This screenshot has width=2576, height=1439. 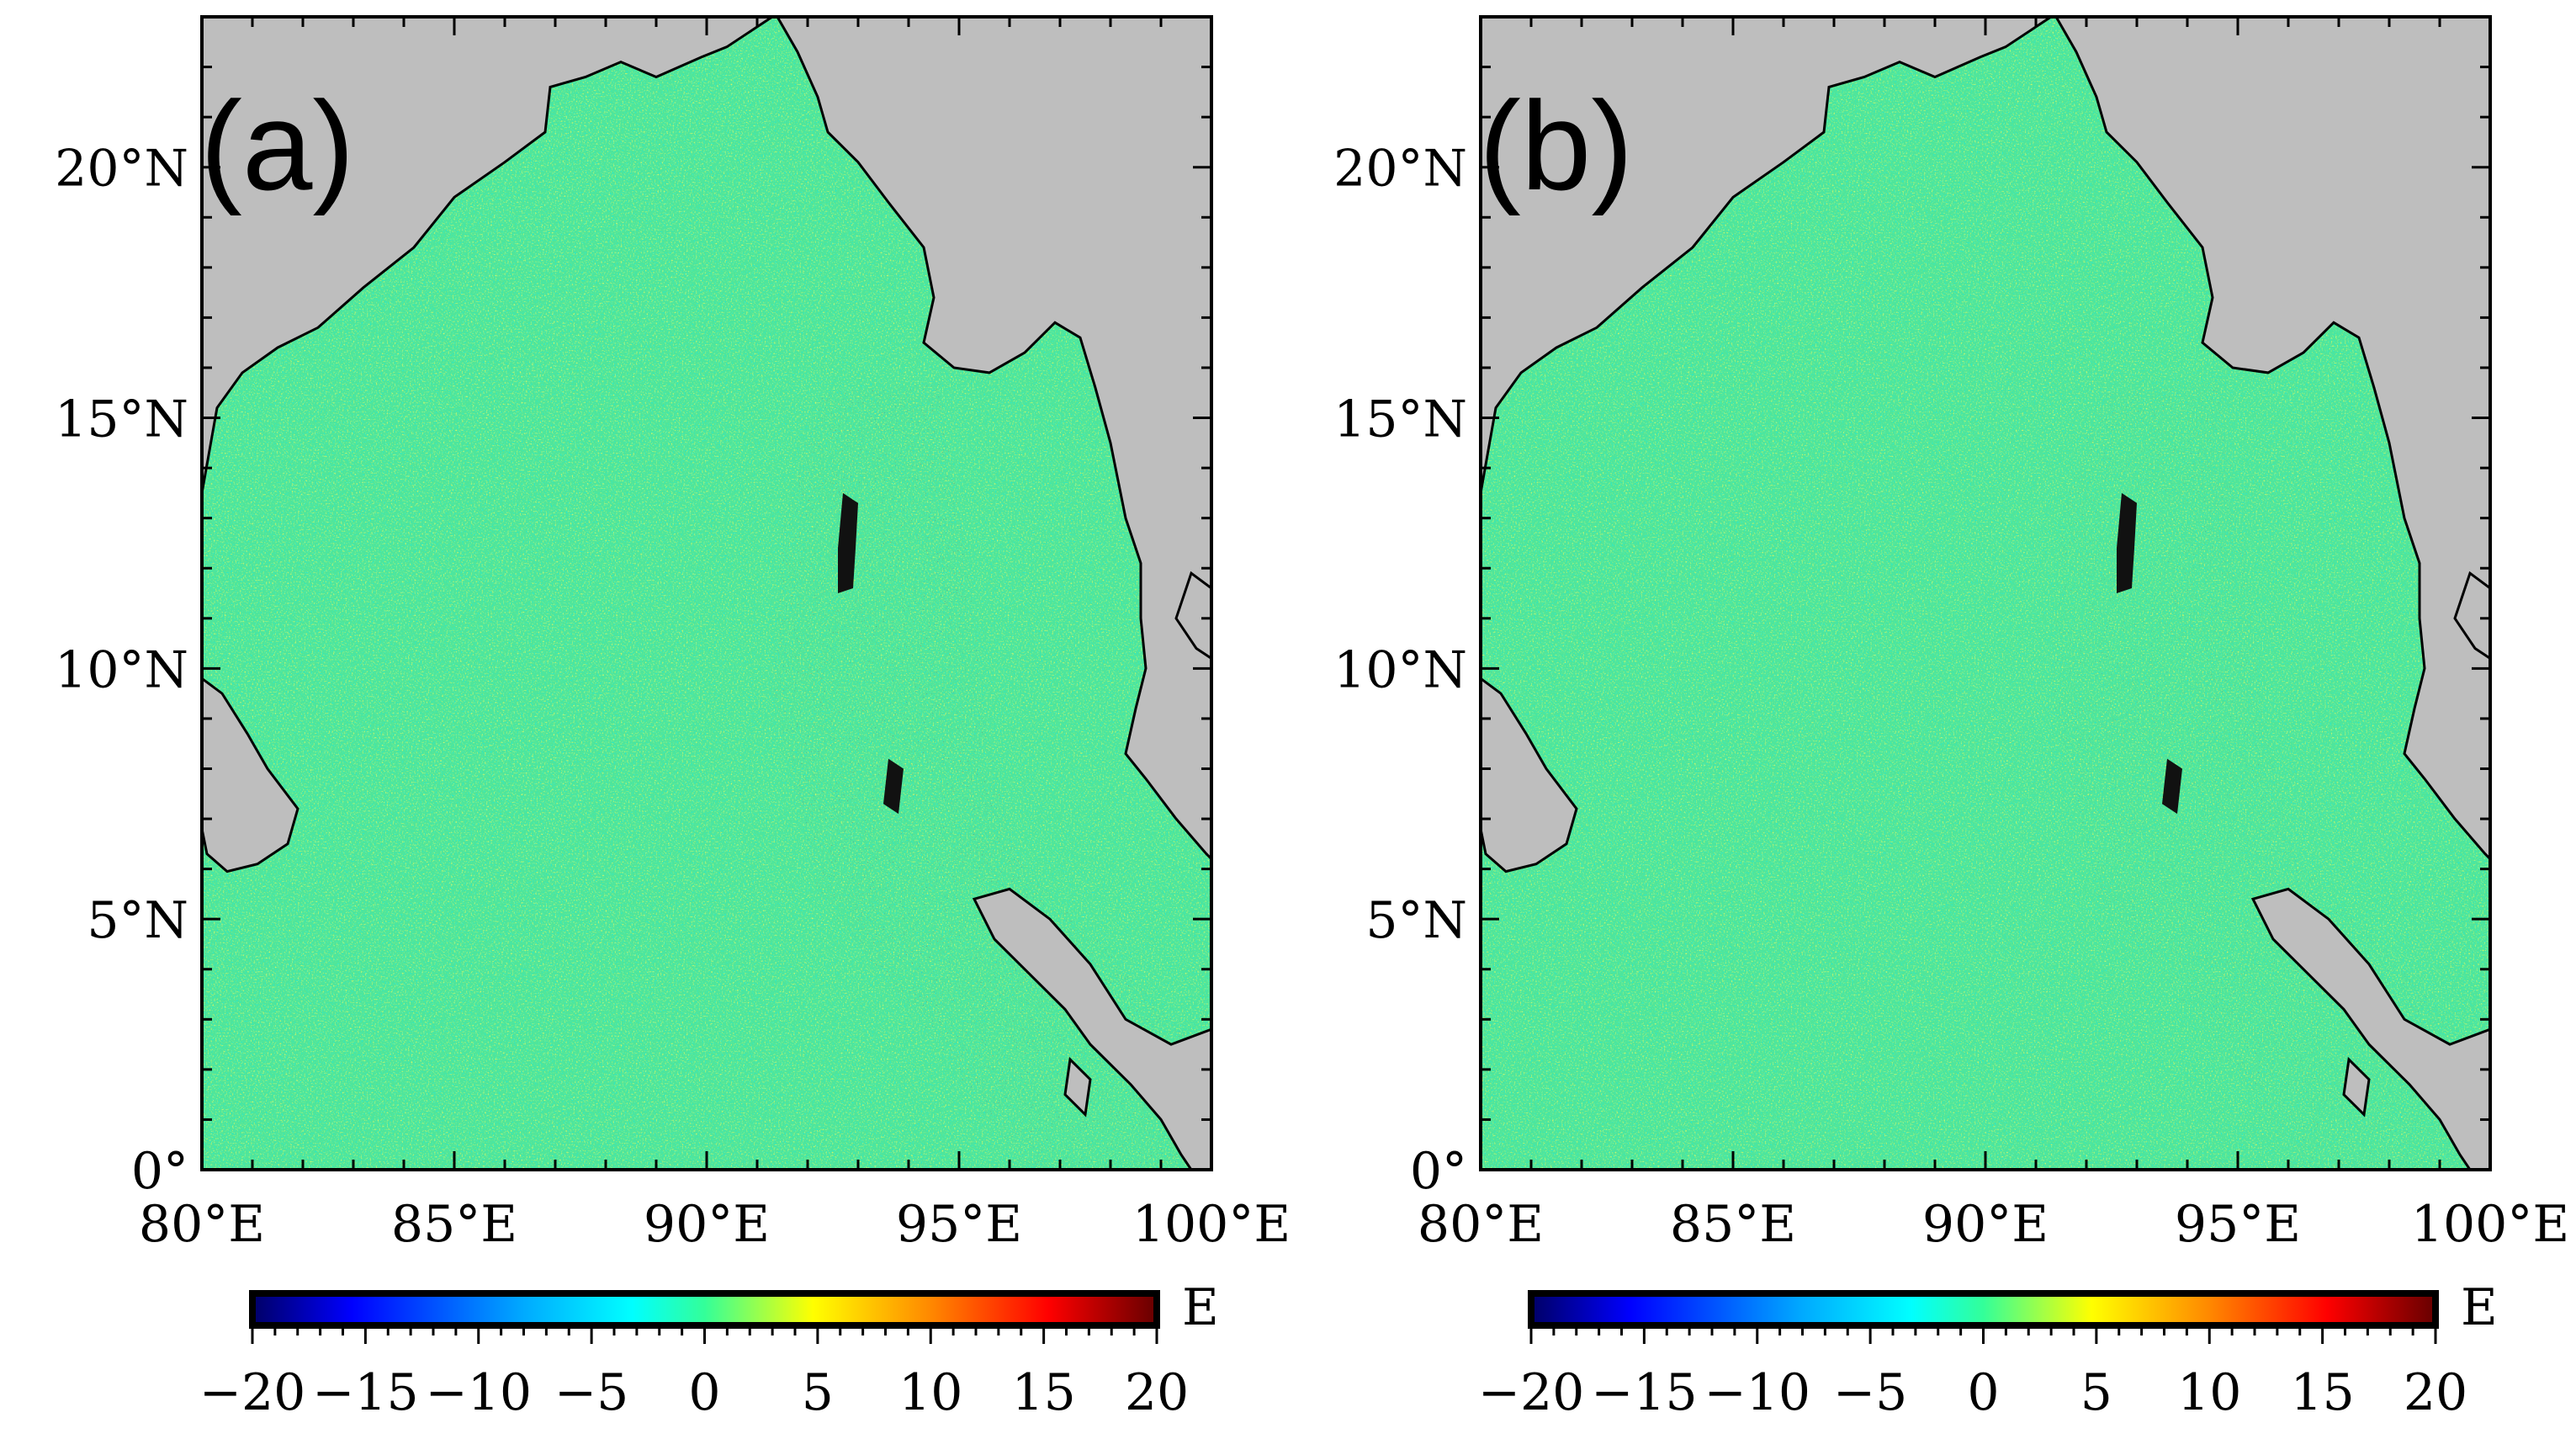 What do you see at coordinates (1556, 145) in the screenshot?
I see `panel-label: (b)` at bounding box center [1556, 145].